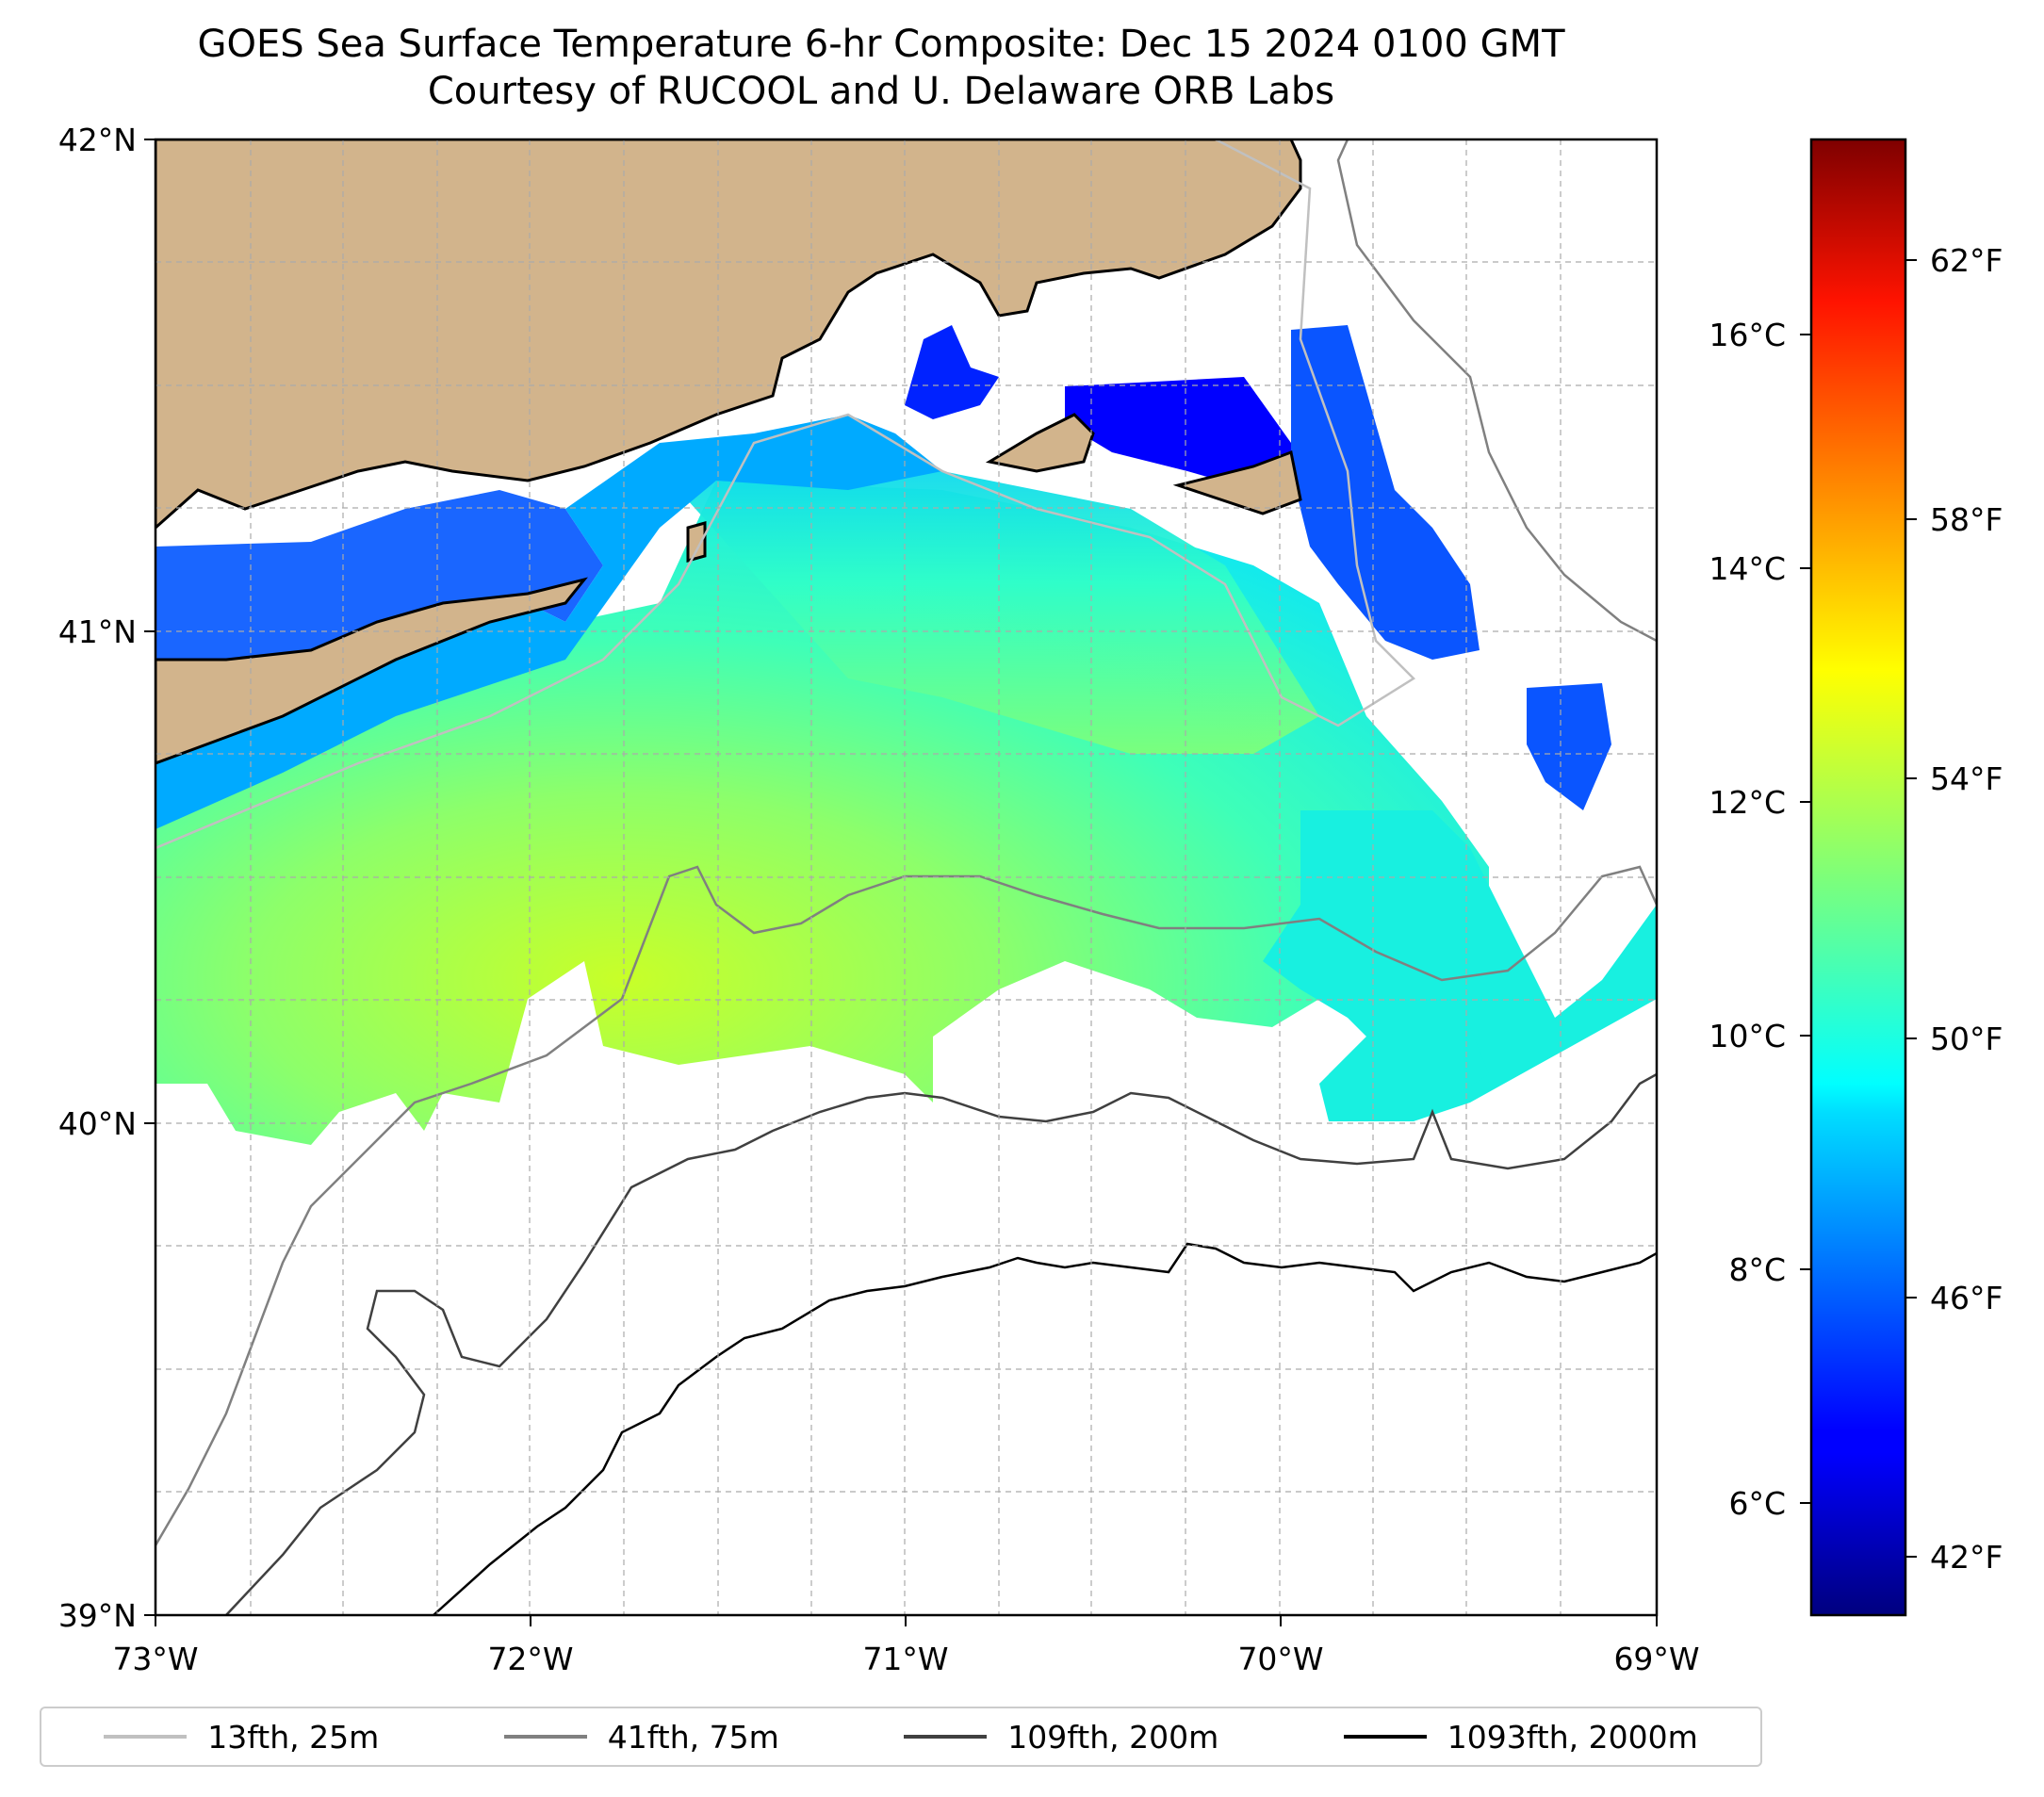 The image size is (2044, 1797). Describe the element at coordinates (1967, 519) in the screenshot. I see `colorbar-fahrenheit-label: 58°F` at that location.